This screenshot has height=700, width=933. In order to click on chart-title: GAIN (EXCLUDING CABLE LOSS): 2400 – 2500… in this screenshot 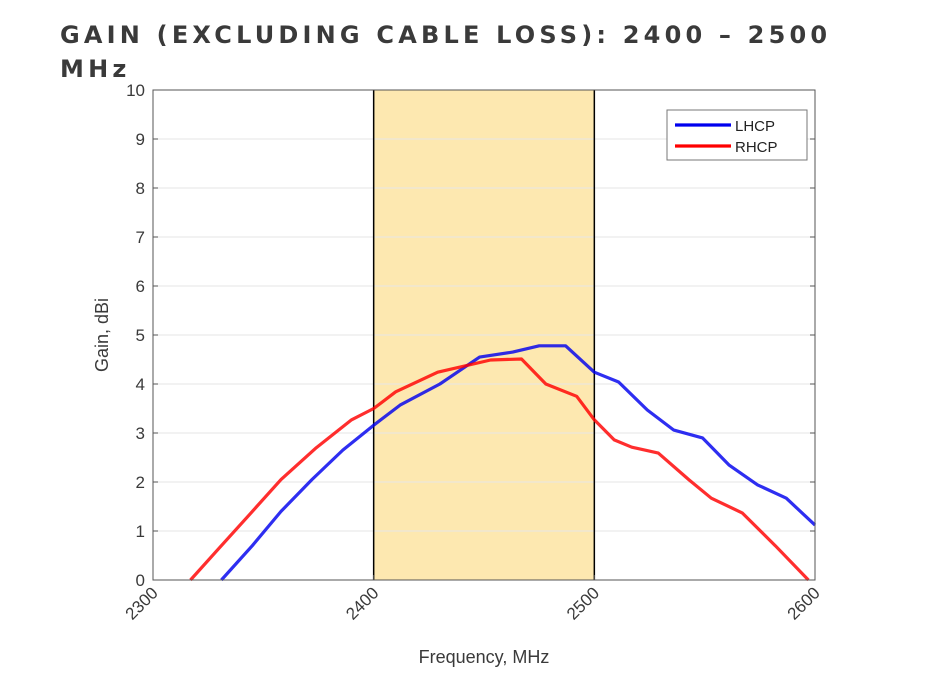, I will do `click(446, 52)`.